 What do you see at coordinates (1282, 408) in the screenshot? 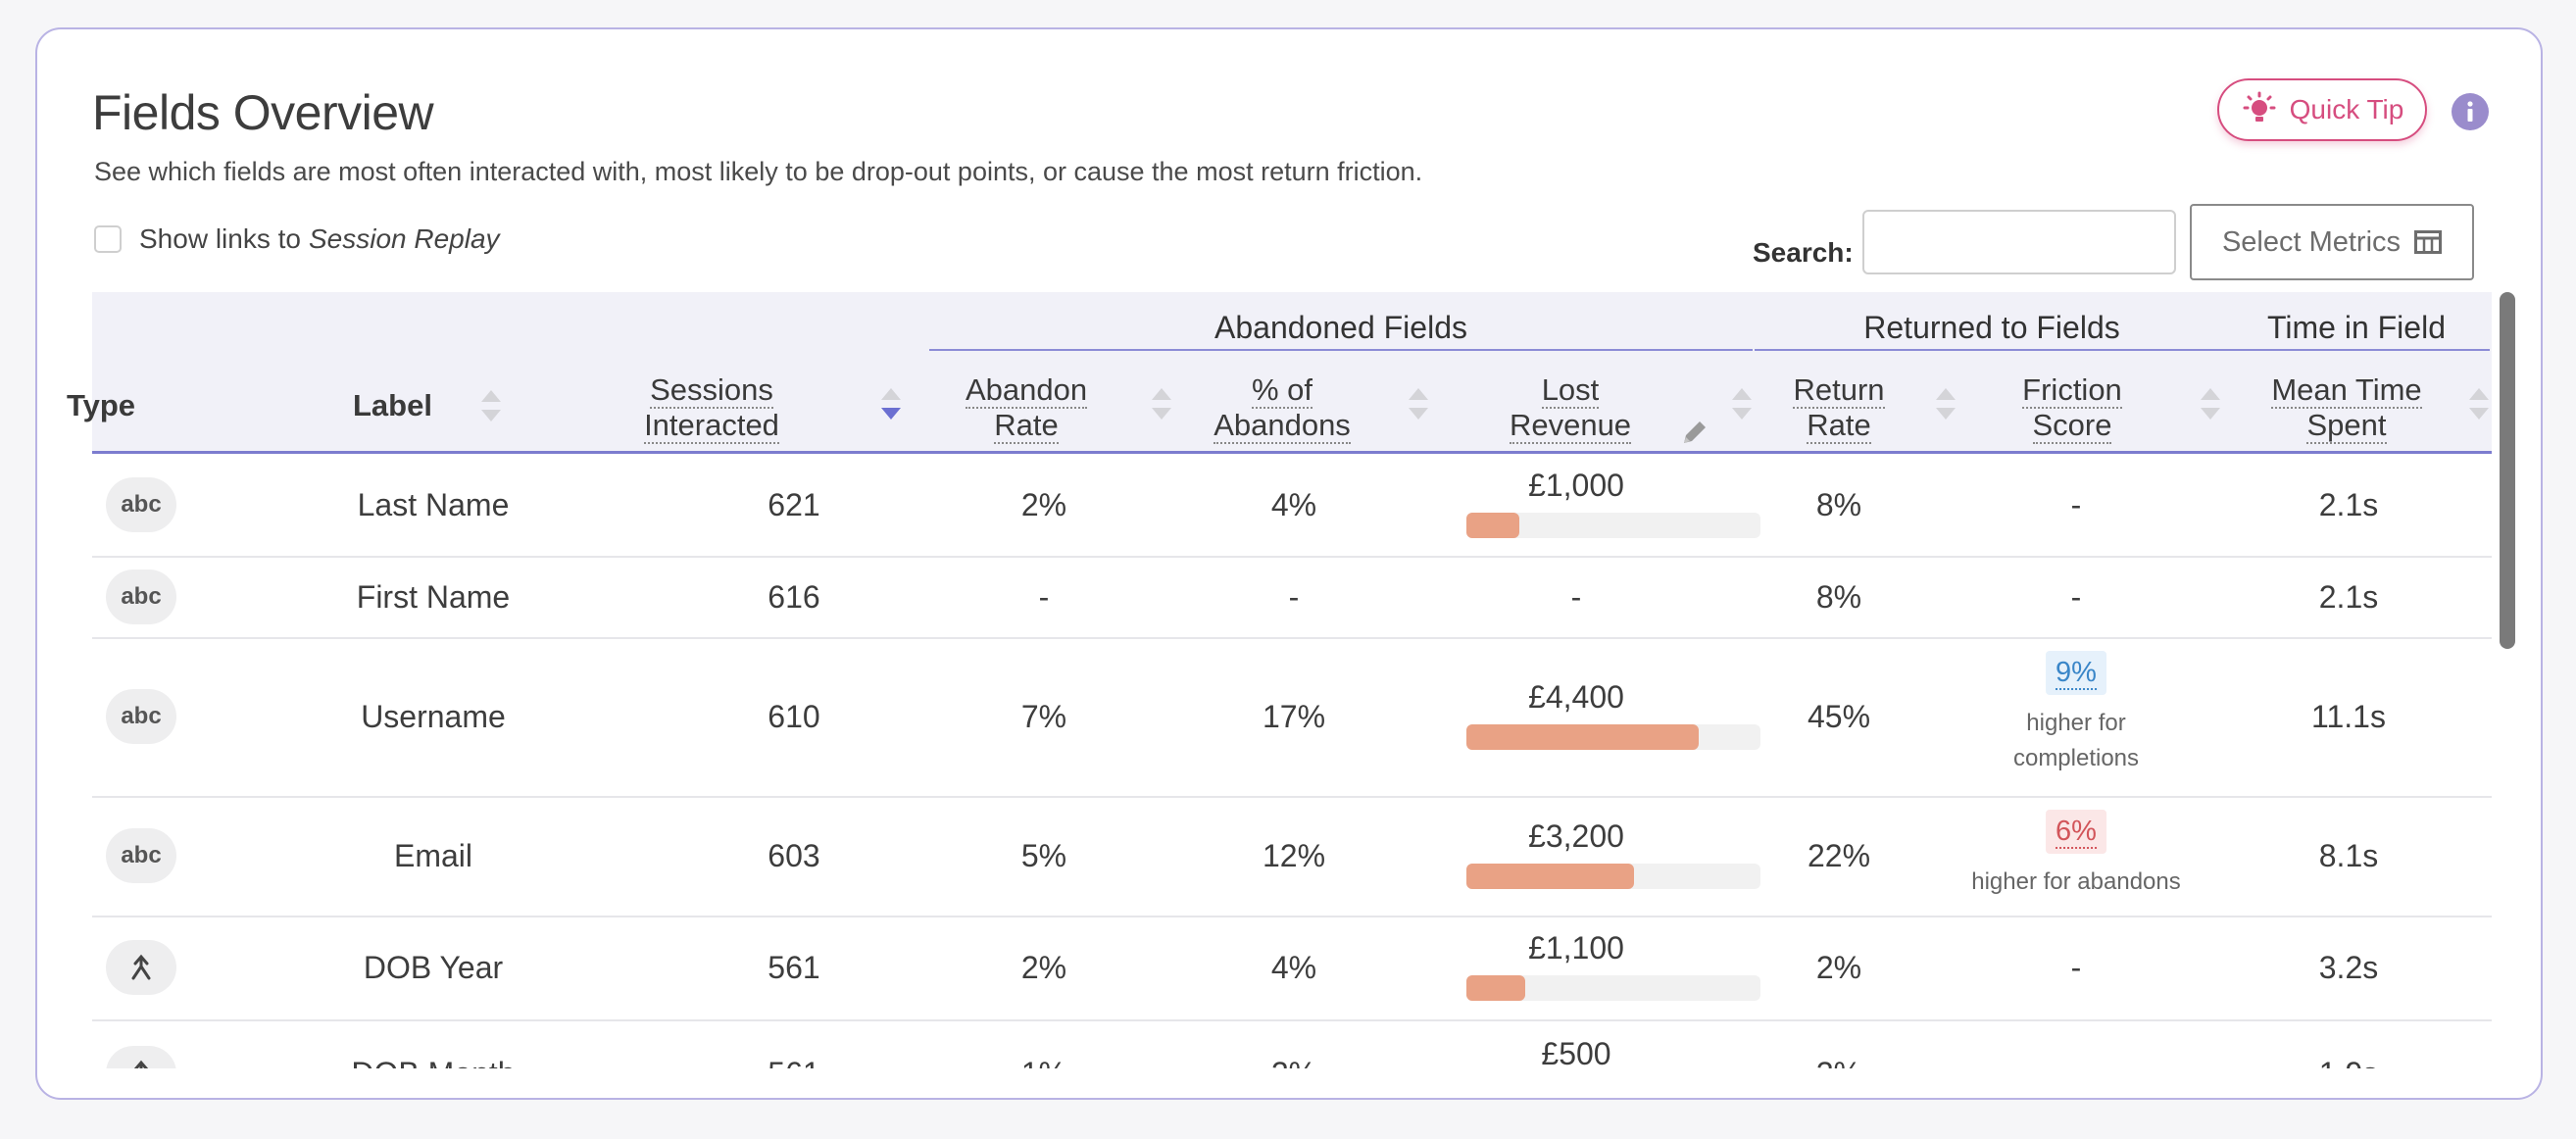
I see `column-pct-abandons: % of Abandons` at bounding box center [1282, 408].